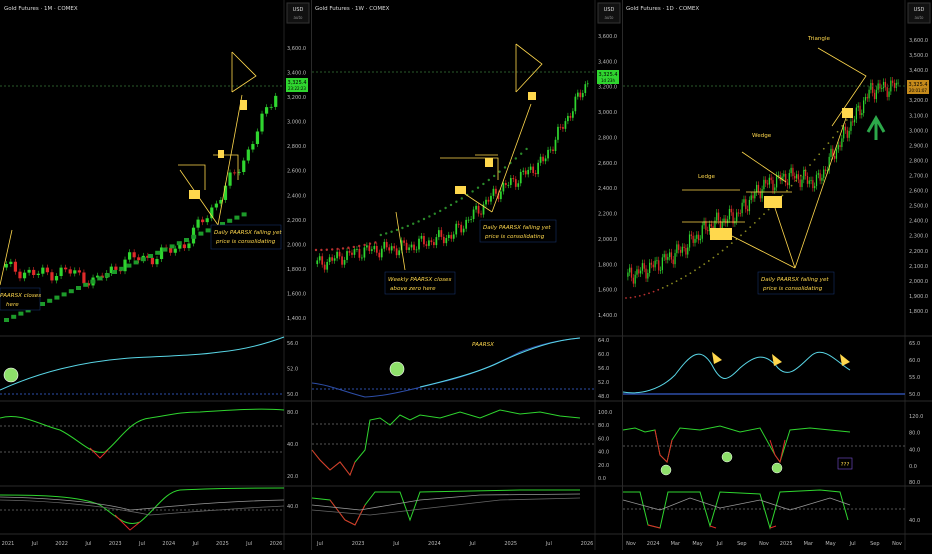  What do you see at coordinates (919, 17) in the screenshot?
I see `scale-mode-label: auto` at bounding box center [919, 17].